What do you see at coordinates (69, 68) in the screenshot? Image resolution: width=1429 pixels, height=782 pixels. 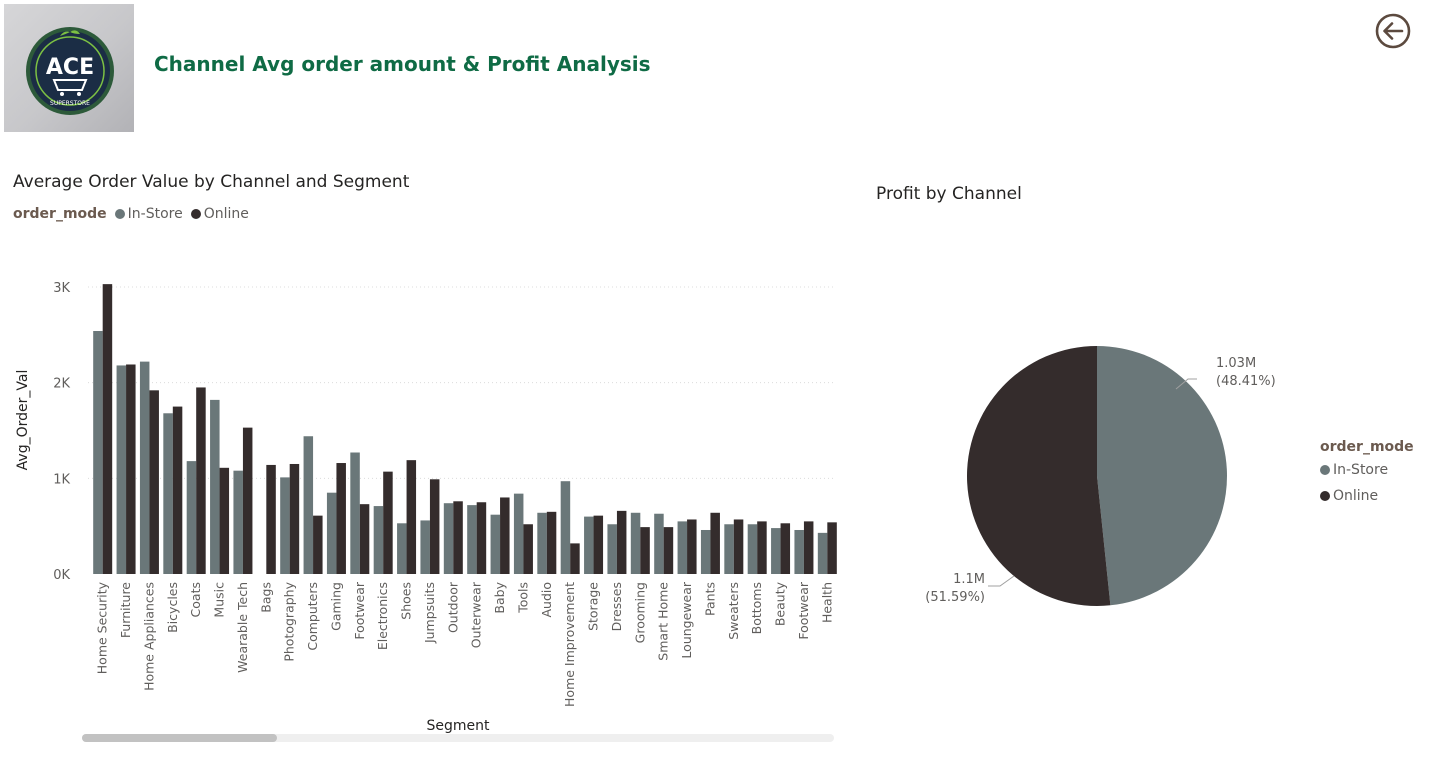 I see `logo-container: ACE SUPERSTORE` at bounding box center [69, 68].